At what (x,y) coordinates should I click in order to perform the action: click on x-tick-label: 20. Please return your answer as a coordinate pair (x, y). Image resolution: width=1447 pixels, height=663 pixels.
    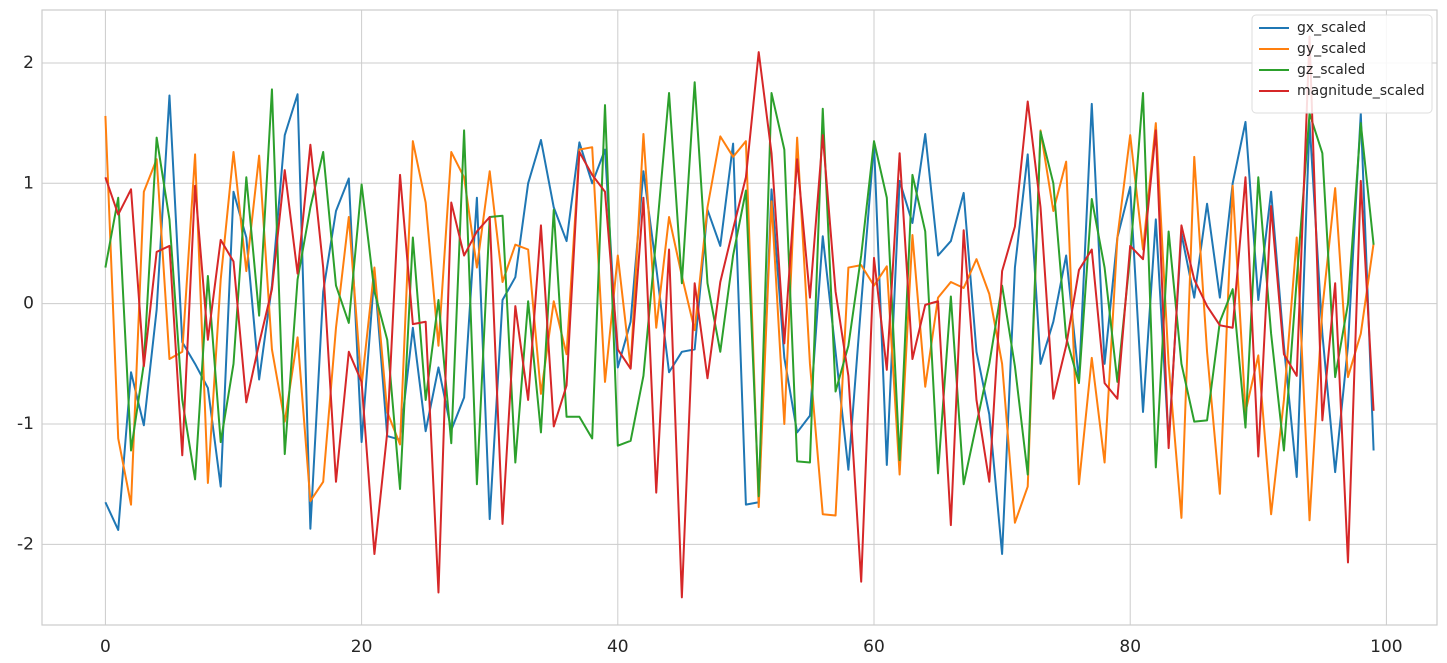
    Looking at the image, I should click on (362, 647).